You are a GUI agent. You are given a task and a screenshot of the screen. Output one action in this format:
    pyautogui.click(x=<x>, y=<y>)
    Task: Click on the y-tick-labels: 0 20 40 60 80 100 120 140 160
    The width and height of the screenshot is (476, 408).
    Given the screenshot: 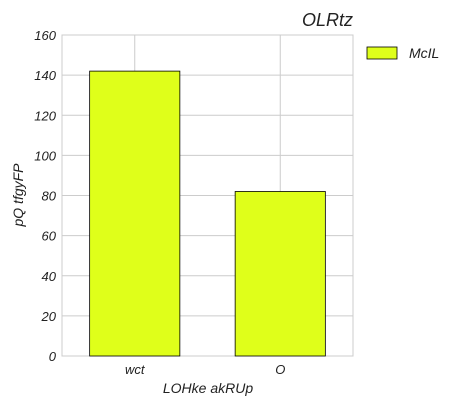 What is the action you would take?
    pyautogui.click(x=45, y=196)
    